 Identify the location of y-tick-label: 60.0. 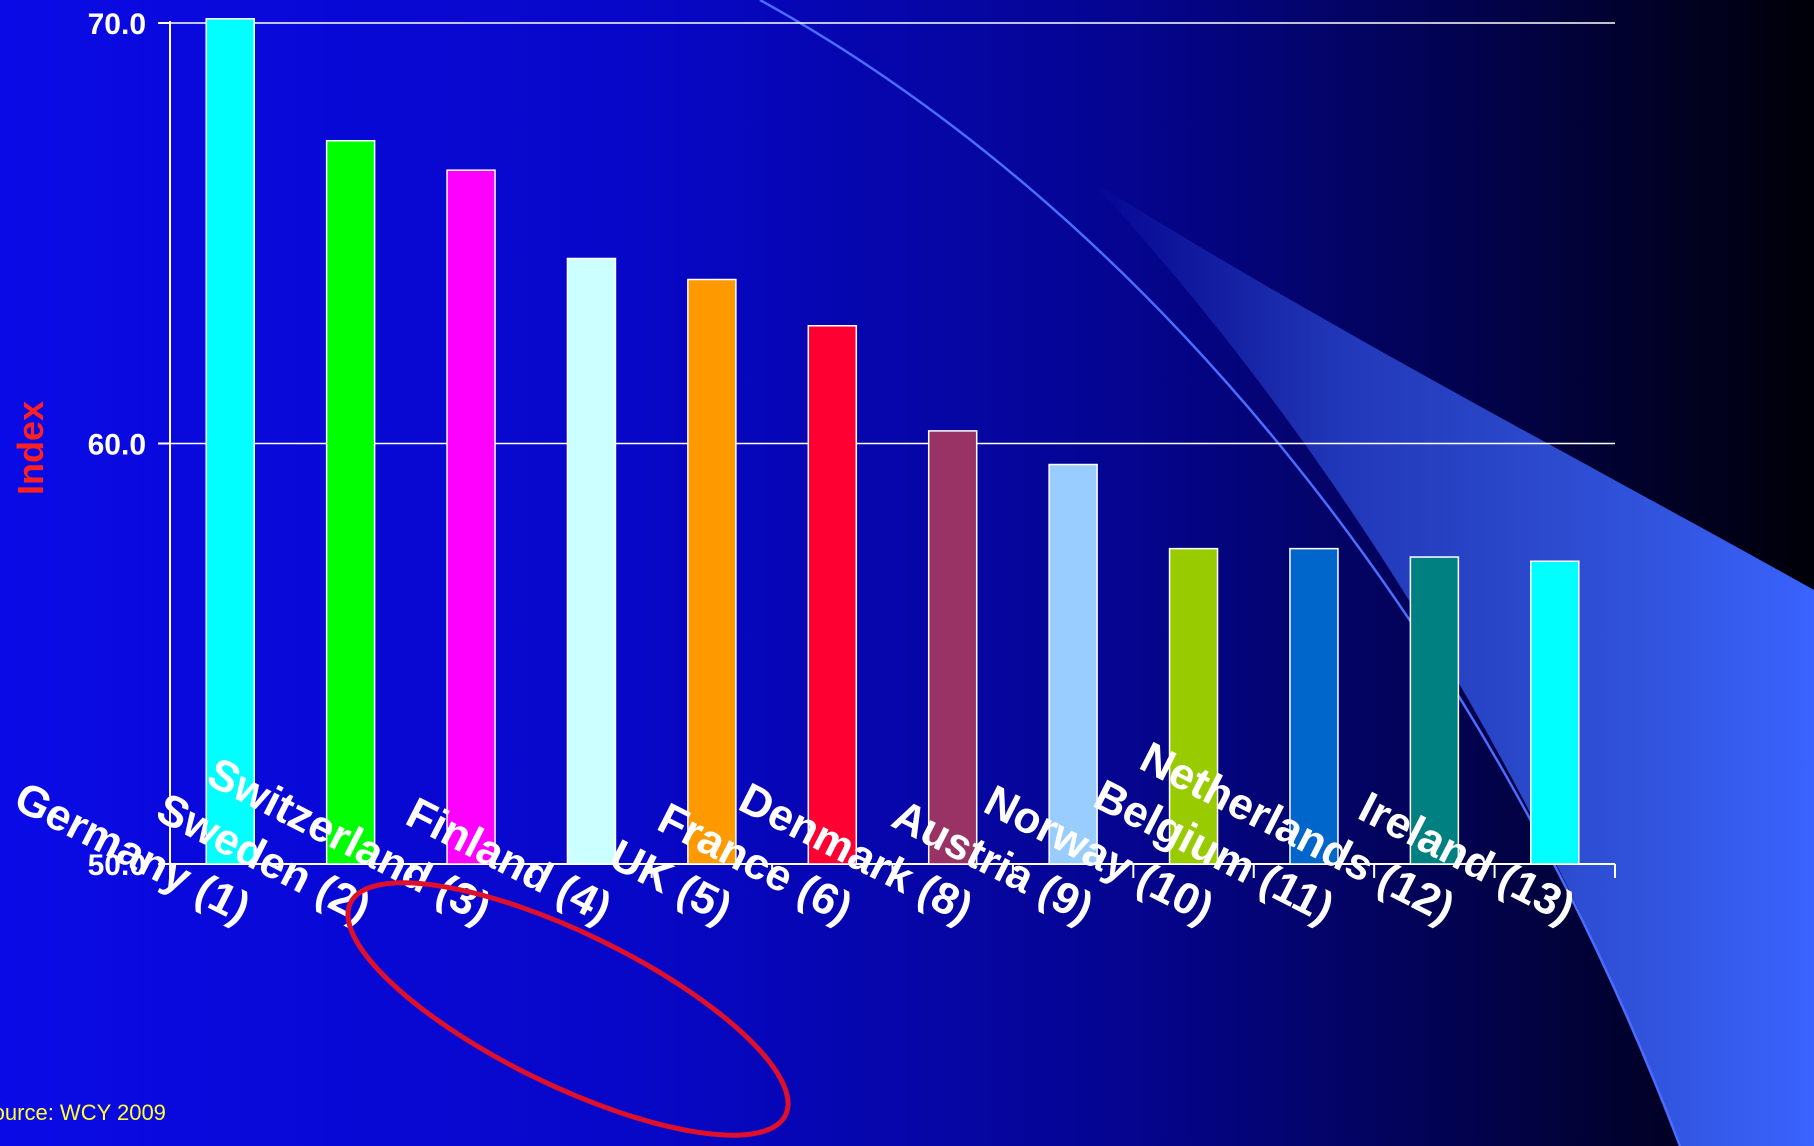
(117, 445).